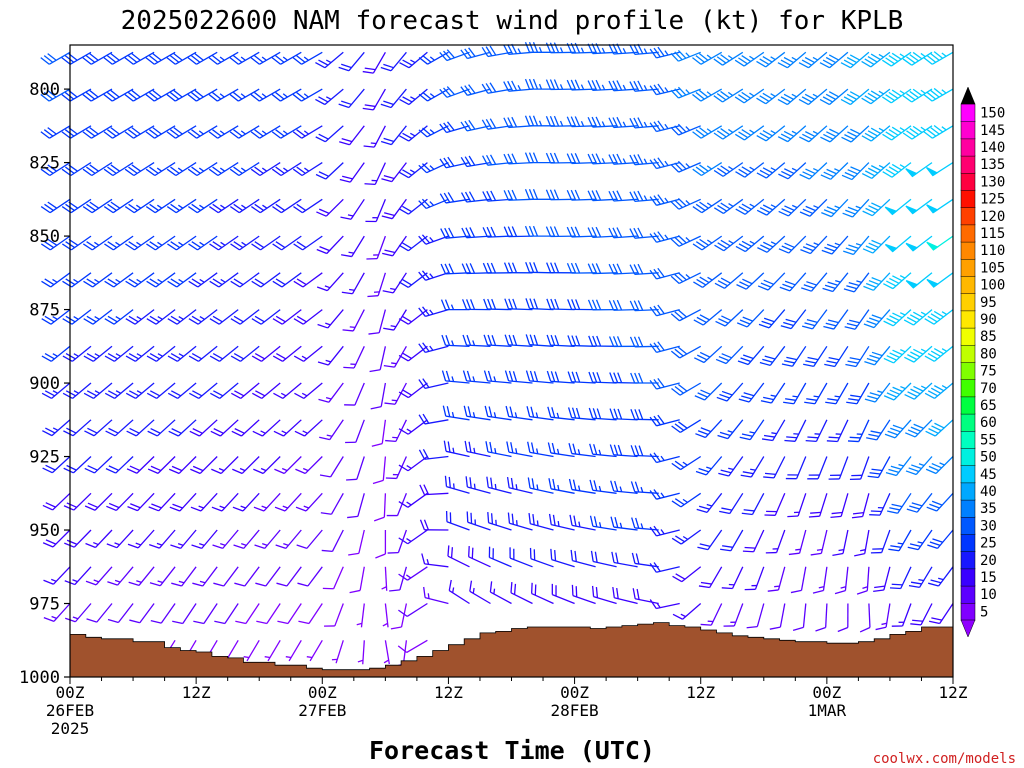  Describe the element at coordinates (988, 440) in the screenshot. I see `colorbar-label: 55` at that location.